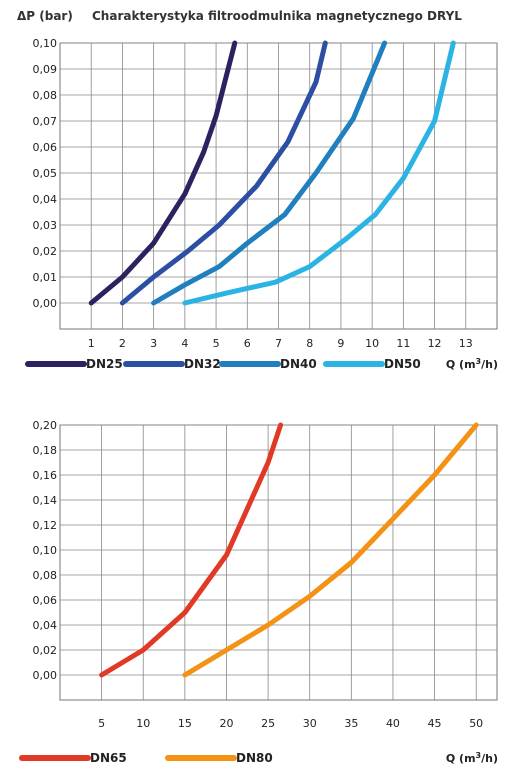  Describe the element at coordinates (393, 723) in the screenshot. I see `x-tick-label: 40` at that location.